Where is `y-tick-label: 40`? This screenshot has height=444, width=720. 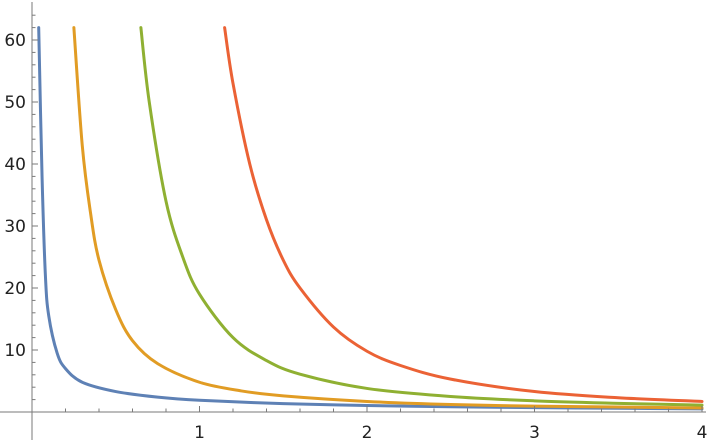 y-tick-label: 40 is located at coordinates (15, 165).